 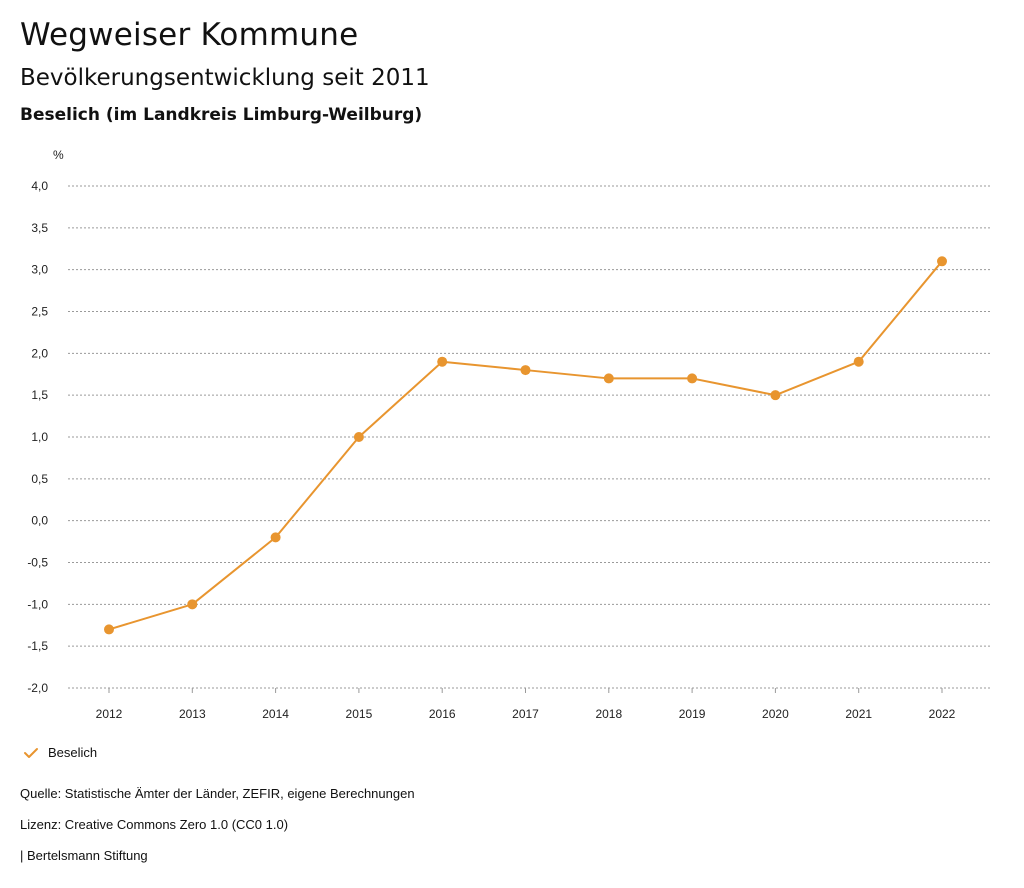 What do you see at coordinates (192, 714) in the screenshot?
I see `x-tick-label: 2013` at bounding box center [192, 714].